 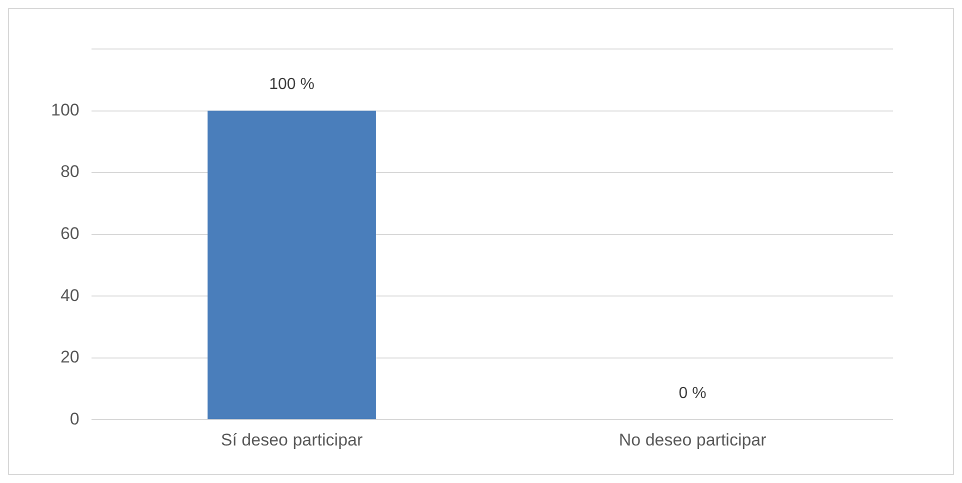 I want to click on data-label: 0 %, so click(x=692, y=393).